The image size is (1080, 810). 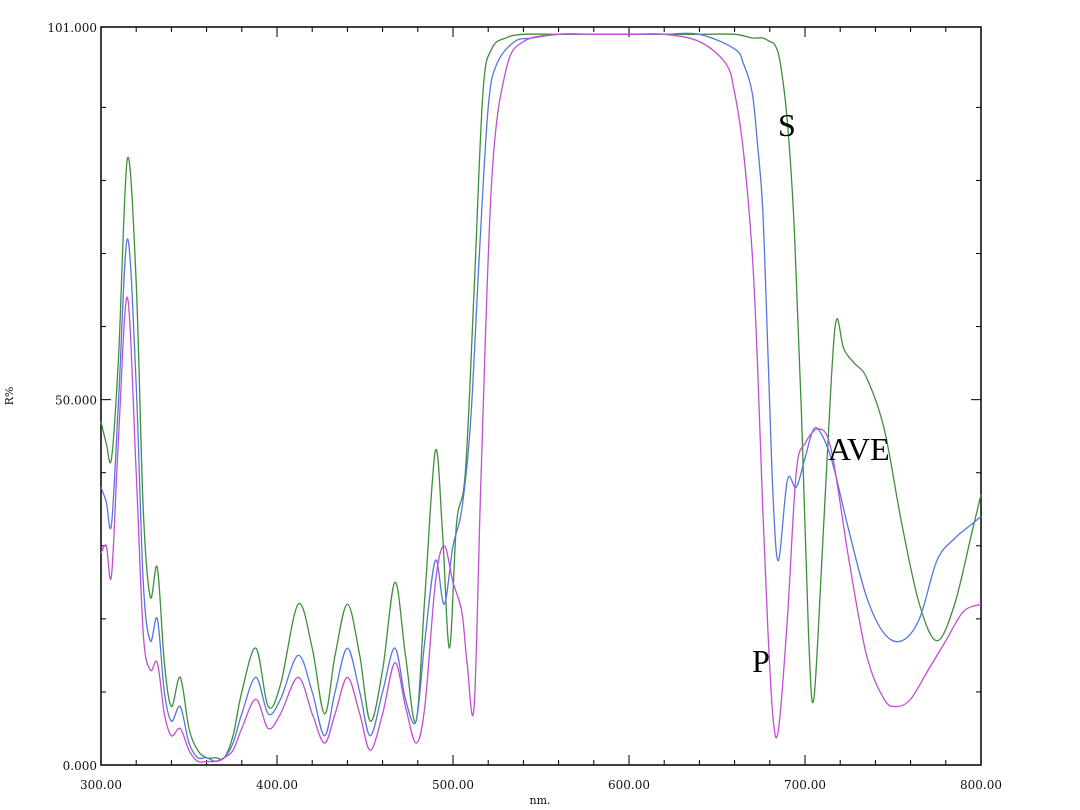 What do you see at coordinates (761, 661) in the screenshot?
I see `series-label-p: P` at bounding box center [761, 661].